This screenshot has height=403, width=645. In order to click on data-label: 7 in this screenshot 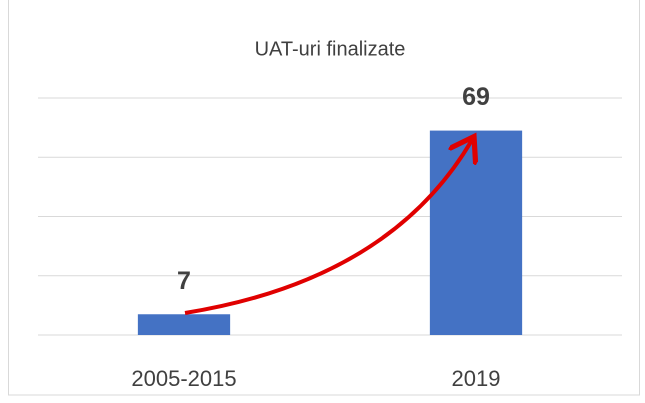, I will do `click(184, 281)`.